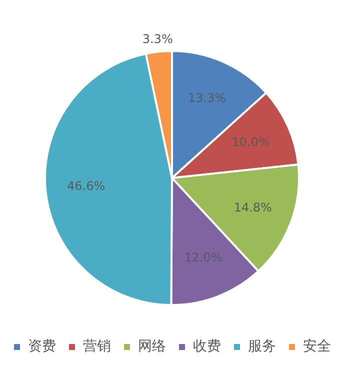 The width and height of the screenshot is (344, 370). What do you see at coordinates (207, 98) in the screenshot?
I see `data-label: 13.3%` at bounding box center [207, 98].